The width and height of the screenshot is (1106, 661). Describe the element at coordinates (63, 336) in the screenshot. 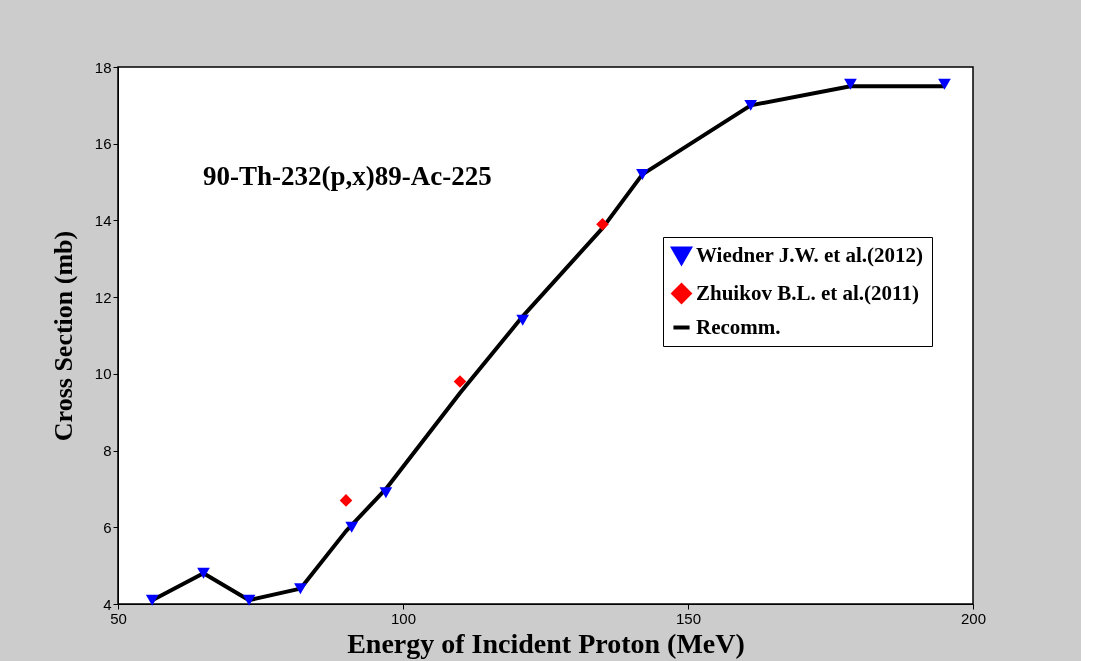

I see `y-axis-title: Cross Section (mb)` at that location.